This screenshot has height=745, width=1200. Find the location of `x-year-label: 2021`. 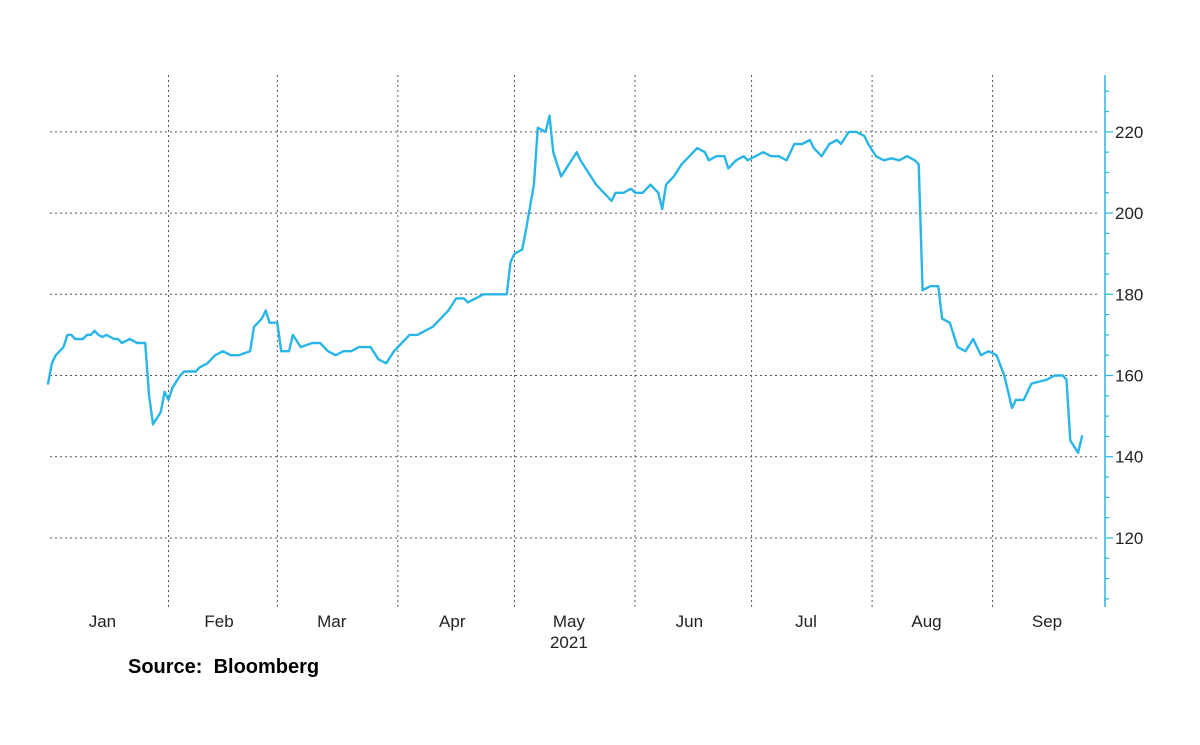

x-year-label: 2021 is located at coordinates (569, 642).